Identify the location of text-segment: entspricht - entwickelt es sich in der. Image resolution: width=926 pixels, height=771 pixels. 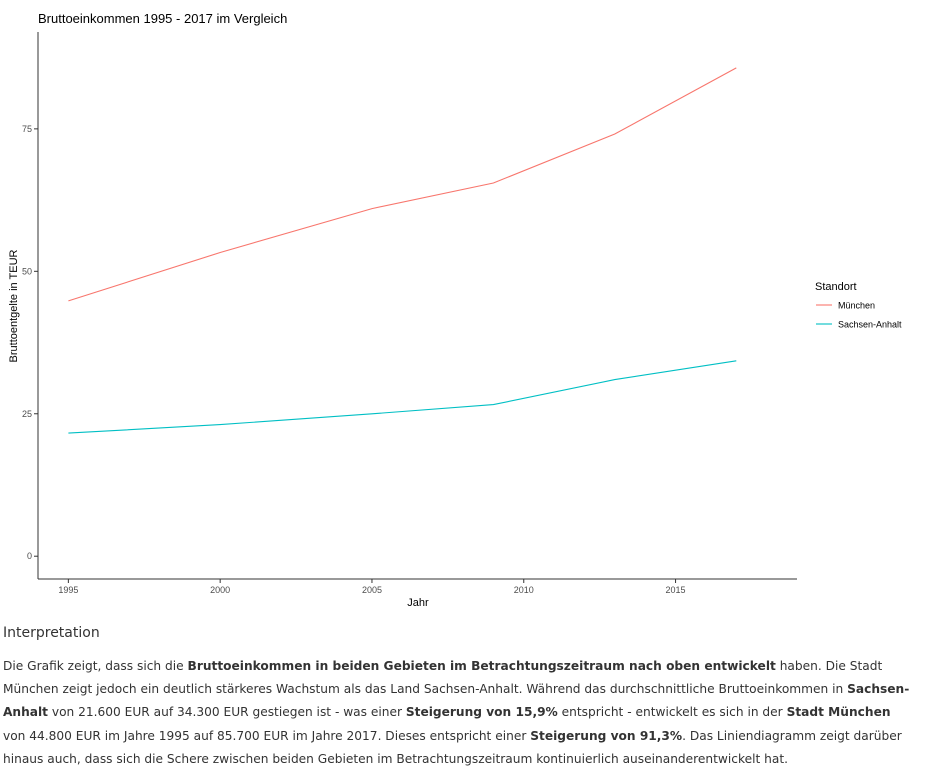
(672, 712).